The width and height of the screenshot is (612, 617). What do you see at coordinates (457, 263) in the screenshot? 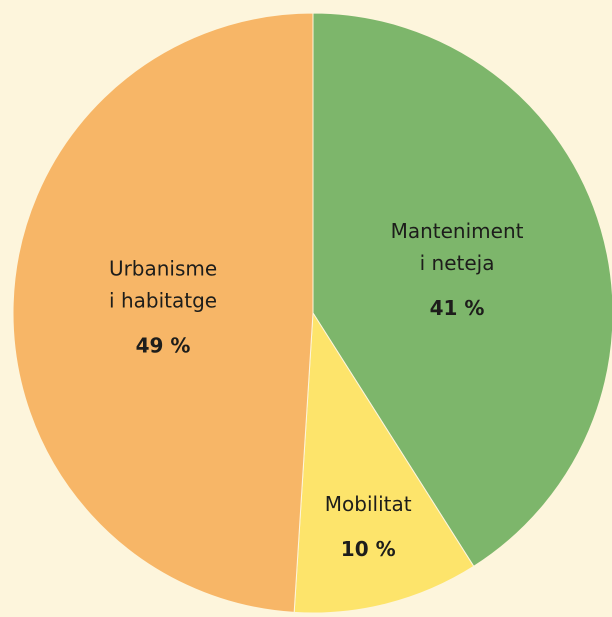
I see `slice-label: i neteja` at bounding box center [457, 263].